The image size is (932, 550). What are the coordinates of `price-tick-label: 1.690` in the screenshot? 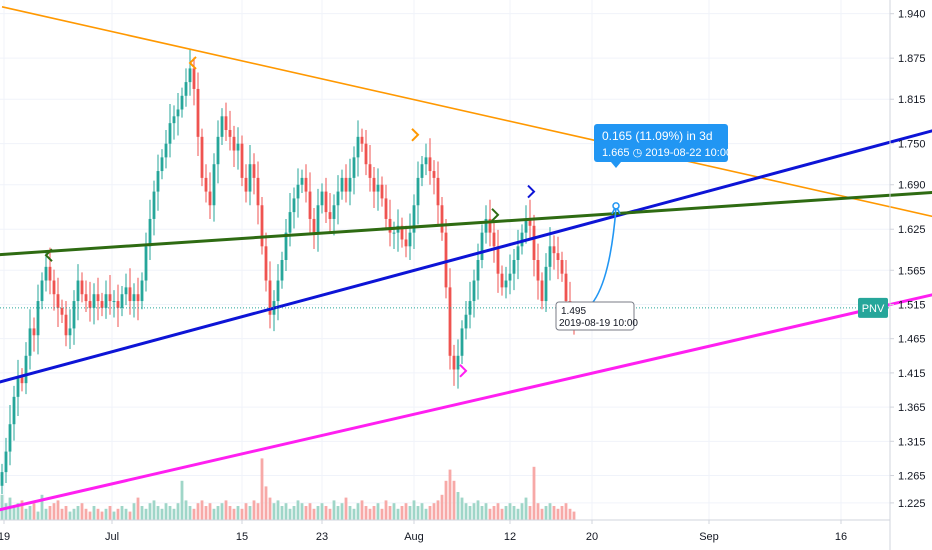 It's located at (912, 186).